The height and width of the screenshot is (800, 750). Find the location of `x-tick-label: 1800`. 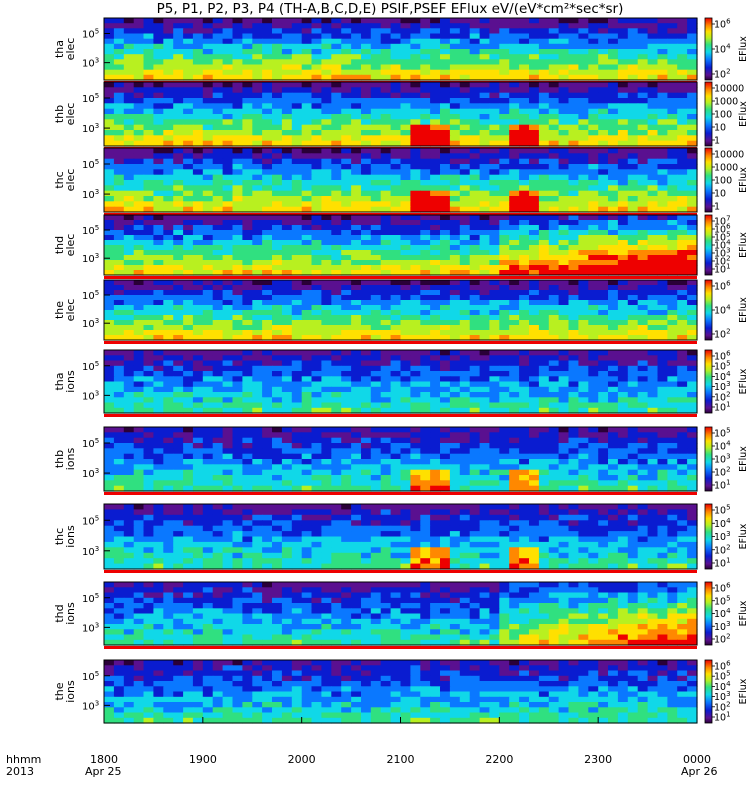

x-tick-label: 1800 is located at coordinates (104, 759).